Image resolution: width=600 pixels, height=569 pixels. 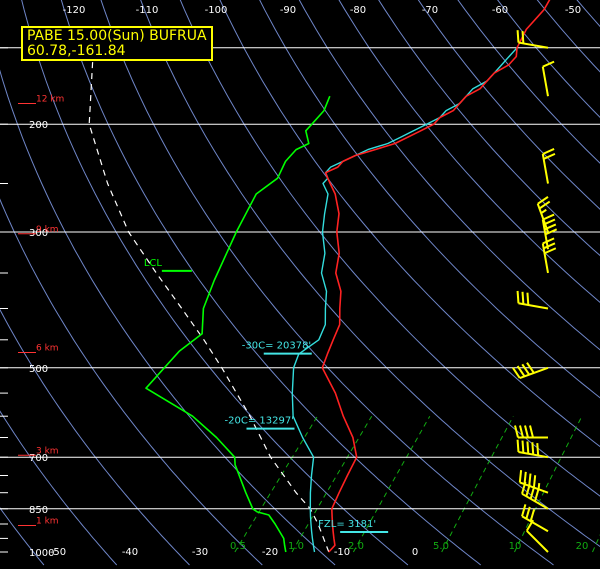 I want to click on bottom-temp-label: -10, so click(x=342, y=552).